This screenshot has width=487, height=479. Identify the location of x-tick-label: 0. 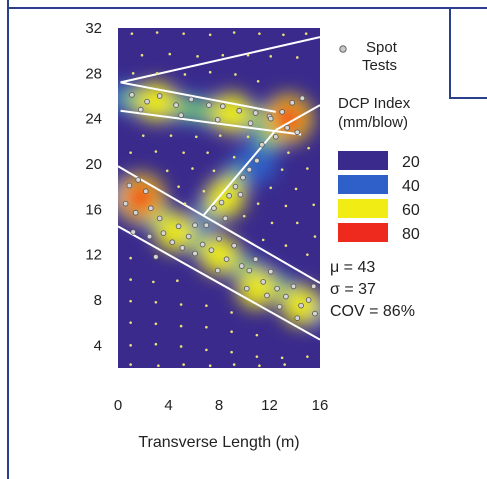
(118, 405).